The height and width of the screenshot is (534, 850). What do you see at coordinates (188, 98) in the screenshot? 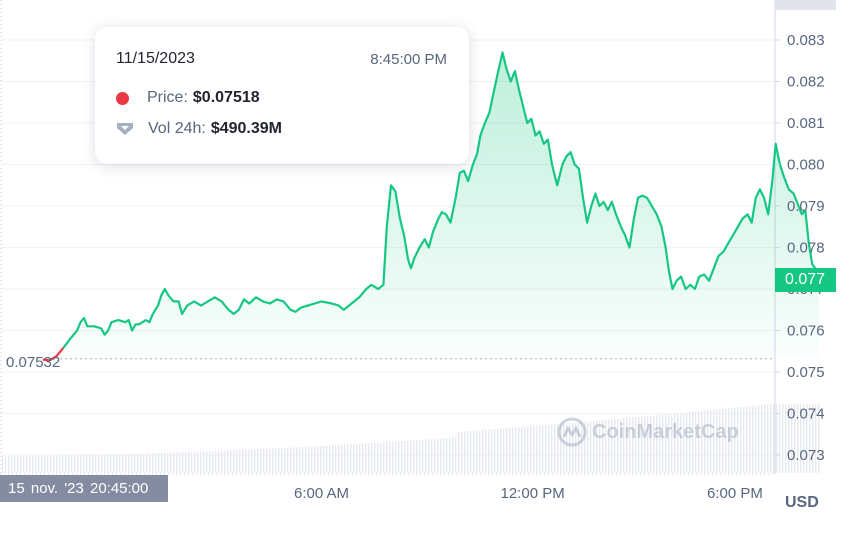
I see `tooltip-price-row: Price: $0.07518` at bounding box center [188, 98].